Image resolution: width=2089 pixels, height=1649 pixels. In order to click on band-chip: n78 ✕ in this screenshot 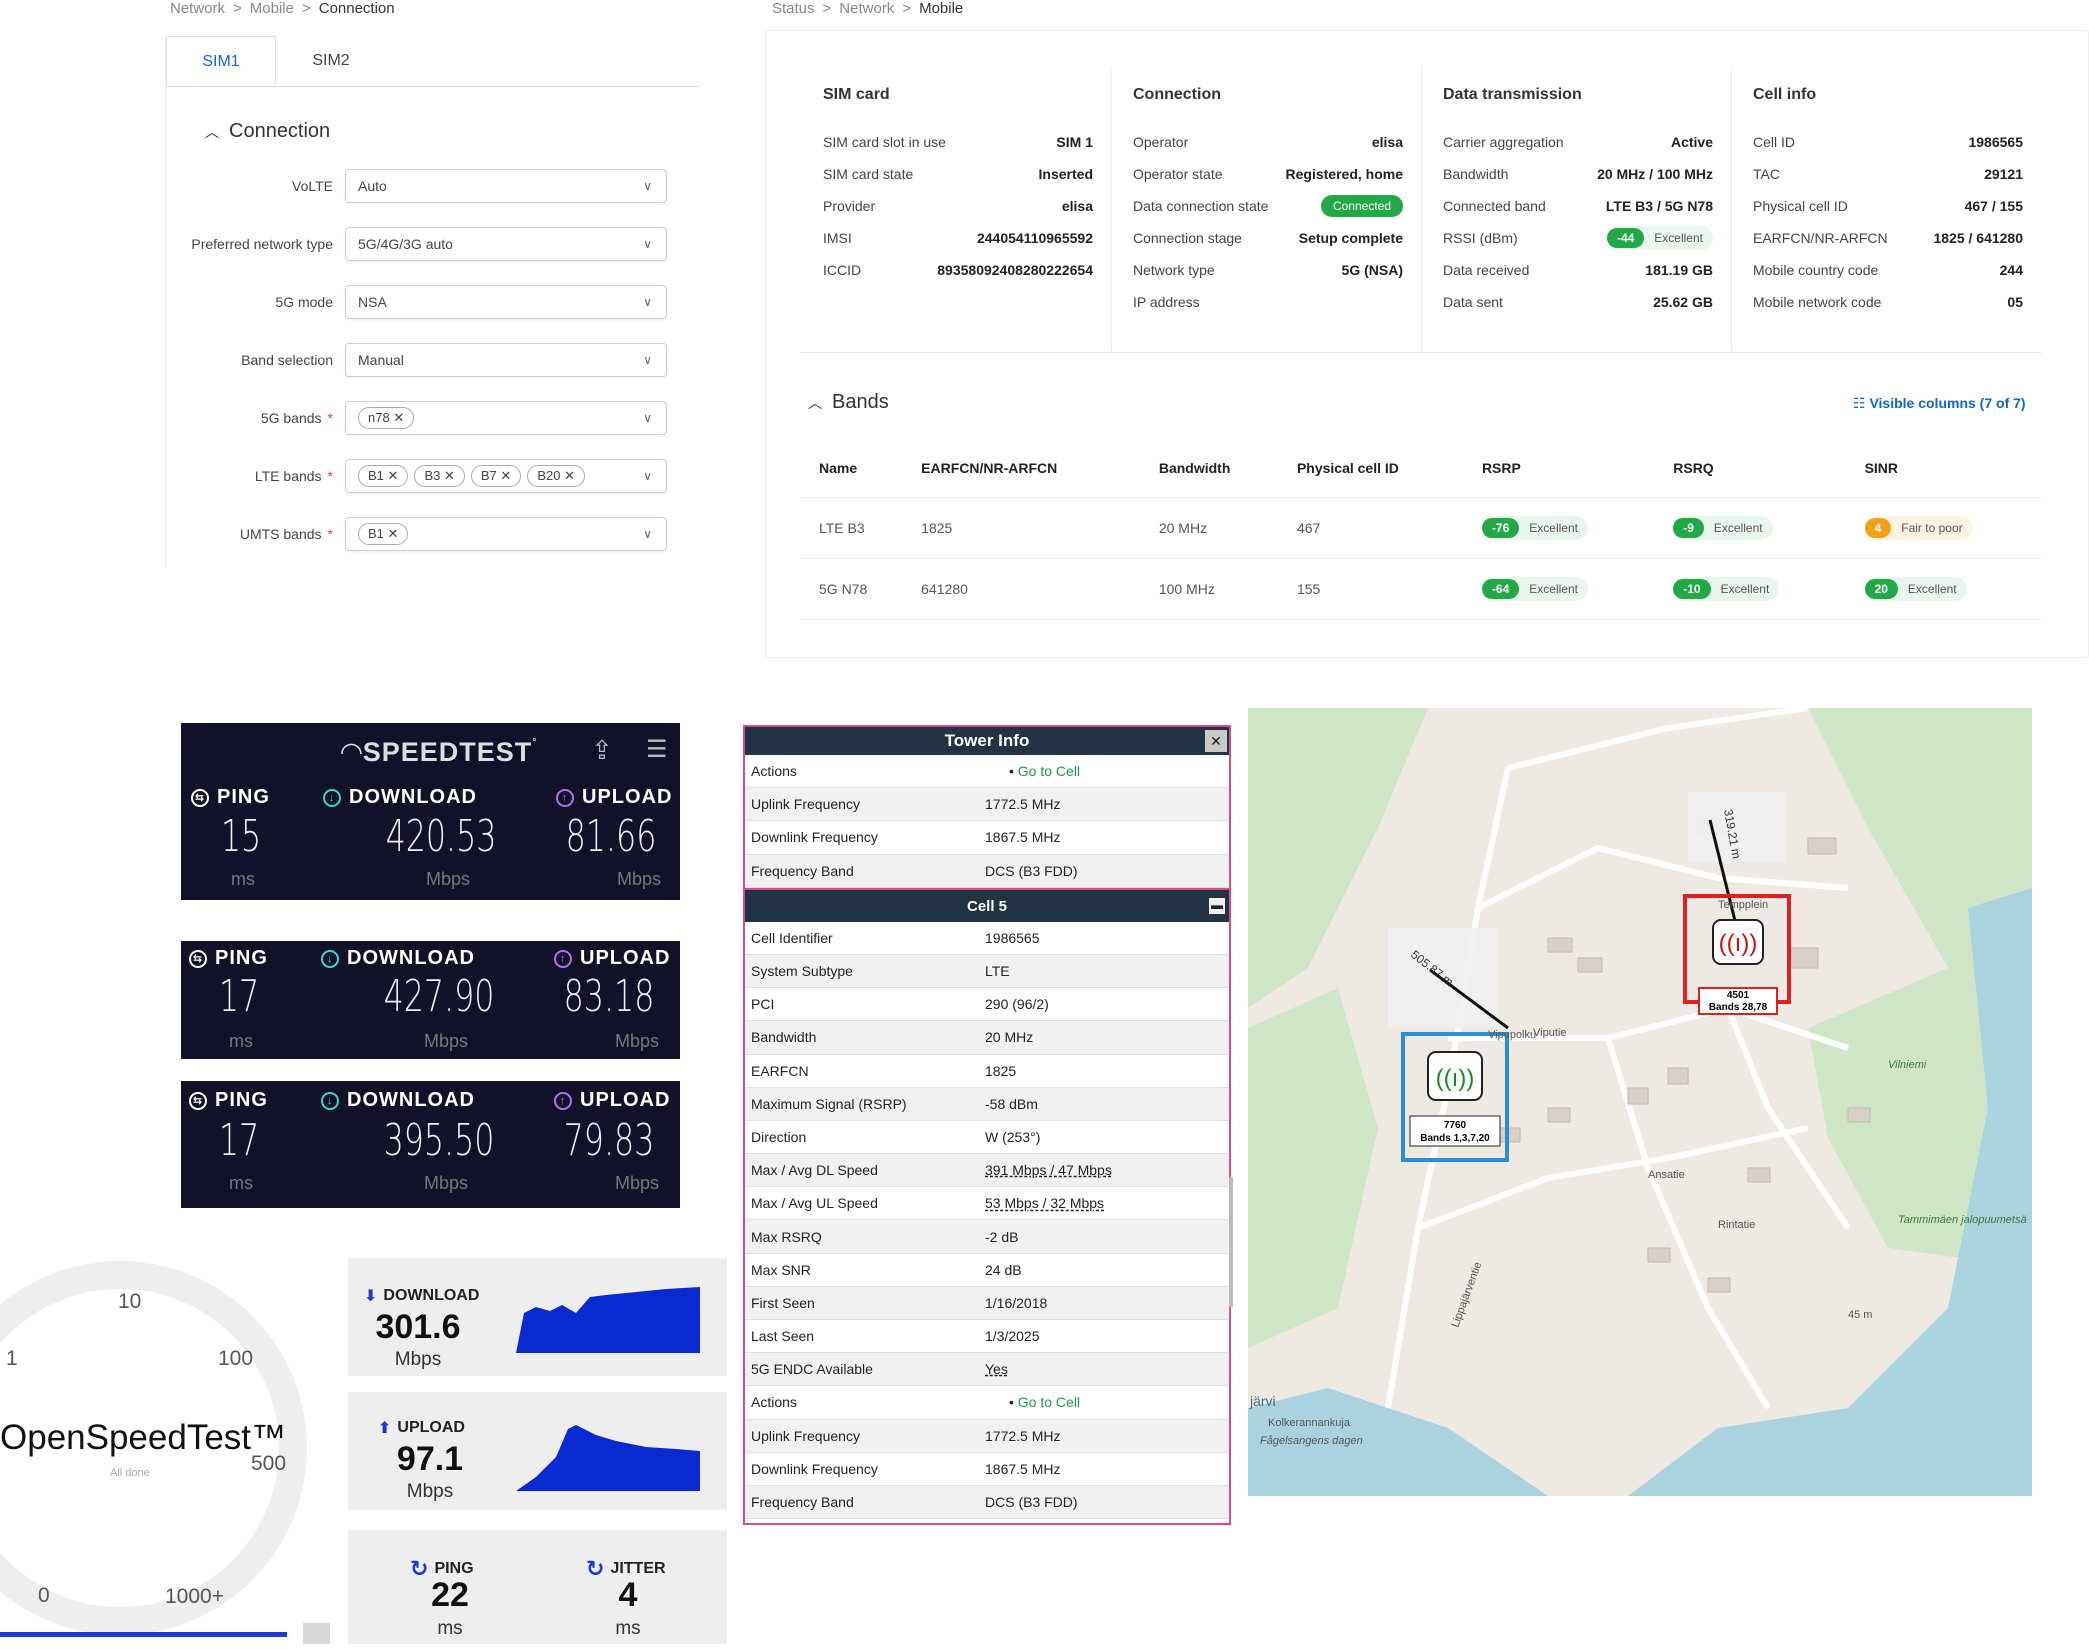, I will do `click(386, 418)`.